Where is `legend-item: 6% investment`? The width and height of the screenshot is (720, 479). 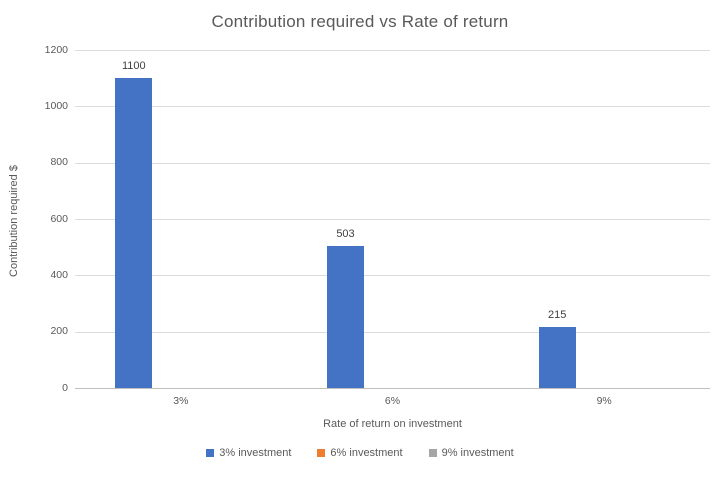
legend-item: 6% investment is located at coordinates (360, 453).